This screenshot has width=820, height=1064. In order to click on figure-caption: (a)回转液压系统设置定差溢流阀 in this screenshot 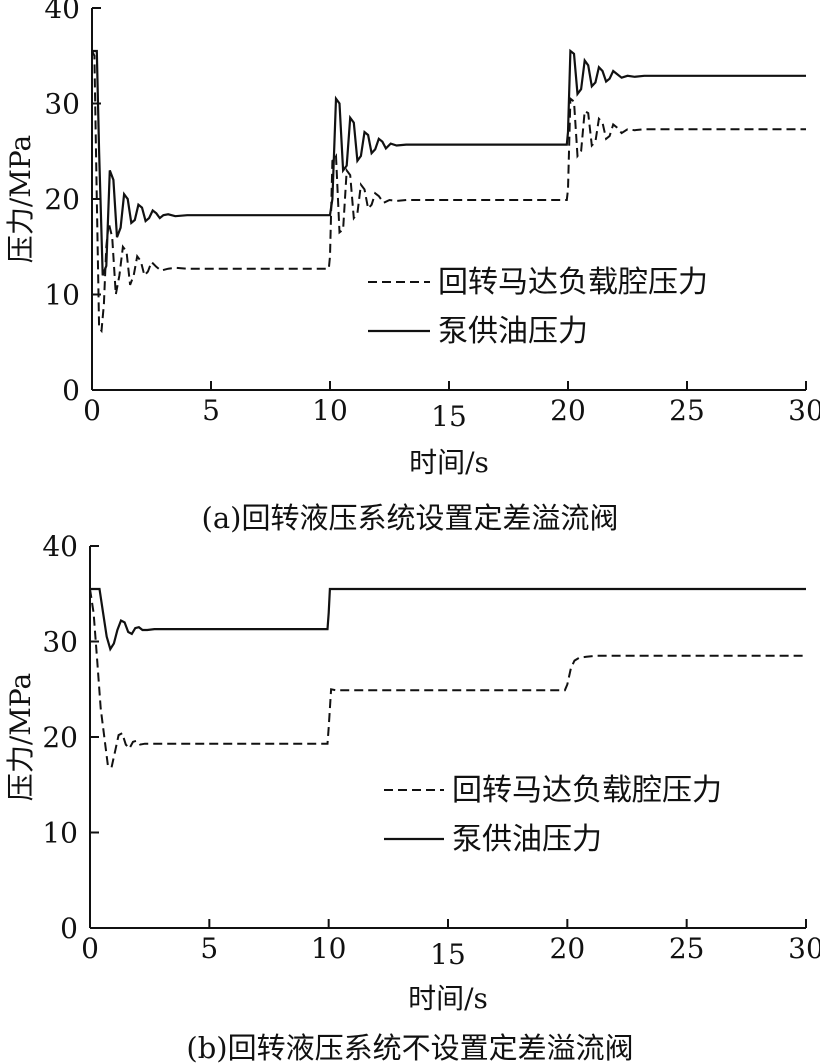, I will do `click(410, 518)`.